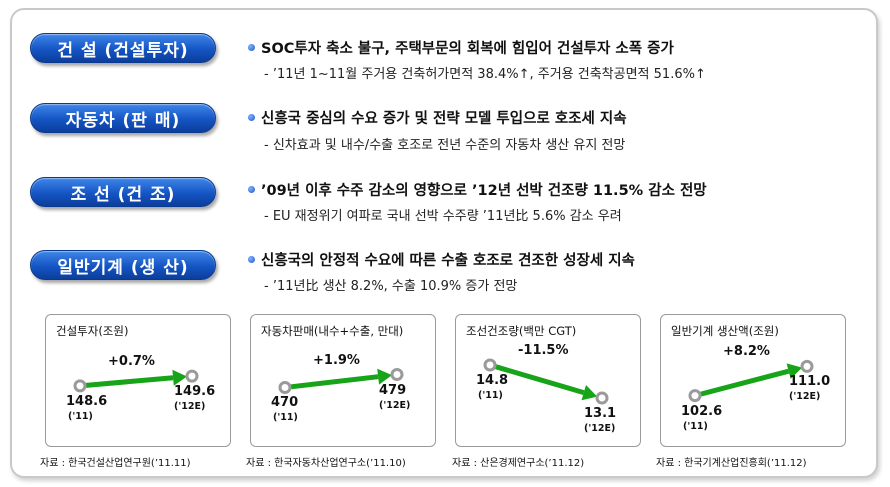 The image size is (890, 487). I want to click on chart-title: 일반기계 생산액(조원), so click(725, 331).